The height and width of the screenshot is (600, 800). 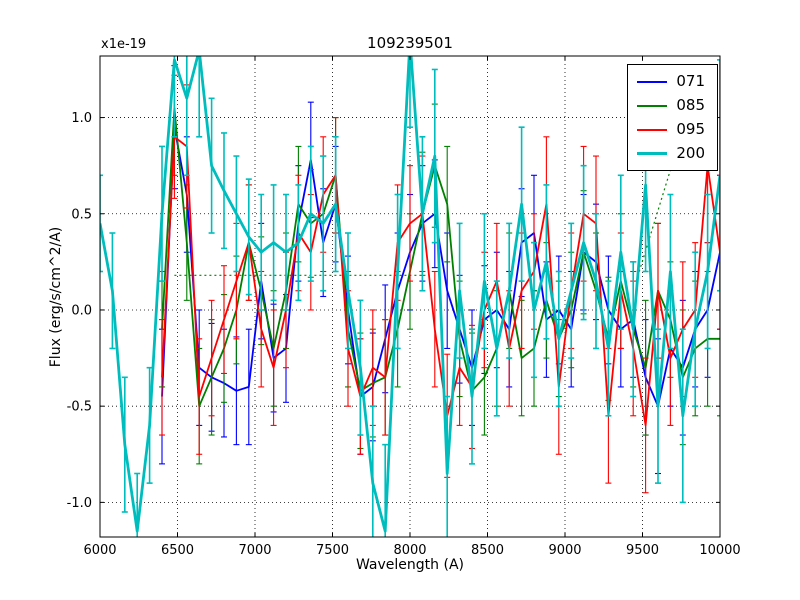 What do you see at coordinates (124, 44) in the screenshot?
I see `y-axis-offset-label: x1e-19` at bounding box center [124, 44].